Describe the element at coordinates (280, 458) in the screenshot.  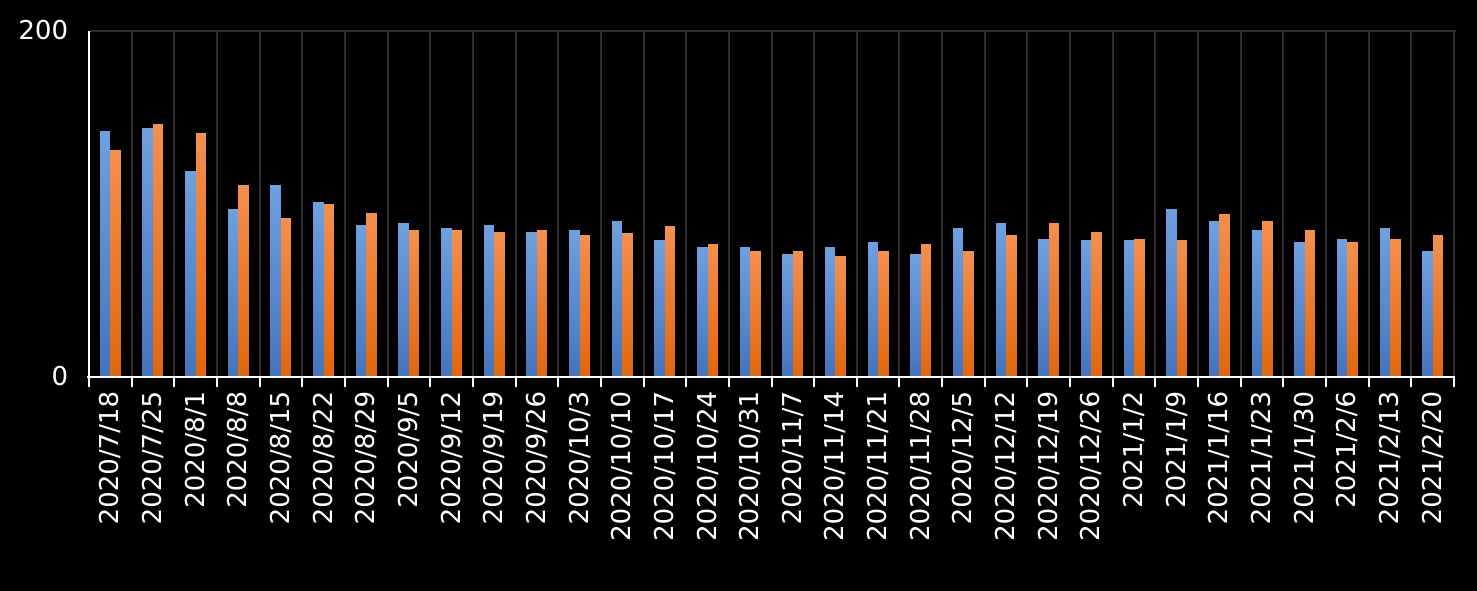
I see `x-tick-label: 2020/8/15` at that location.